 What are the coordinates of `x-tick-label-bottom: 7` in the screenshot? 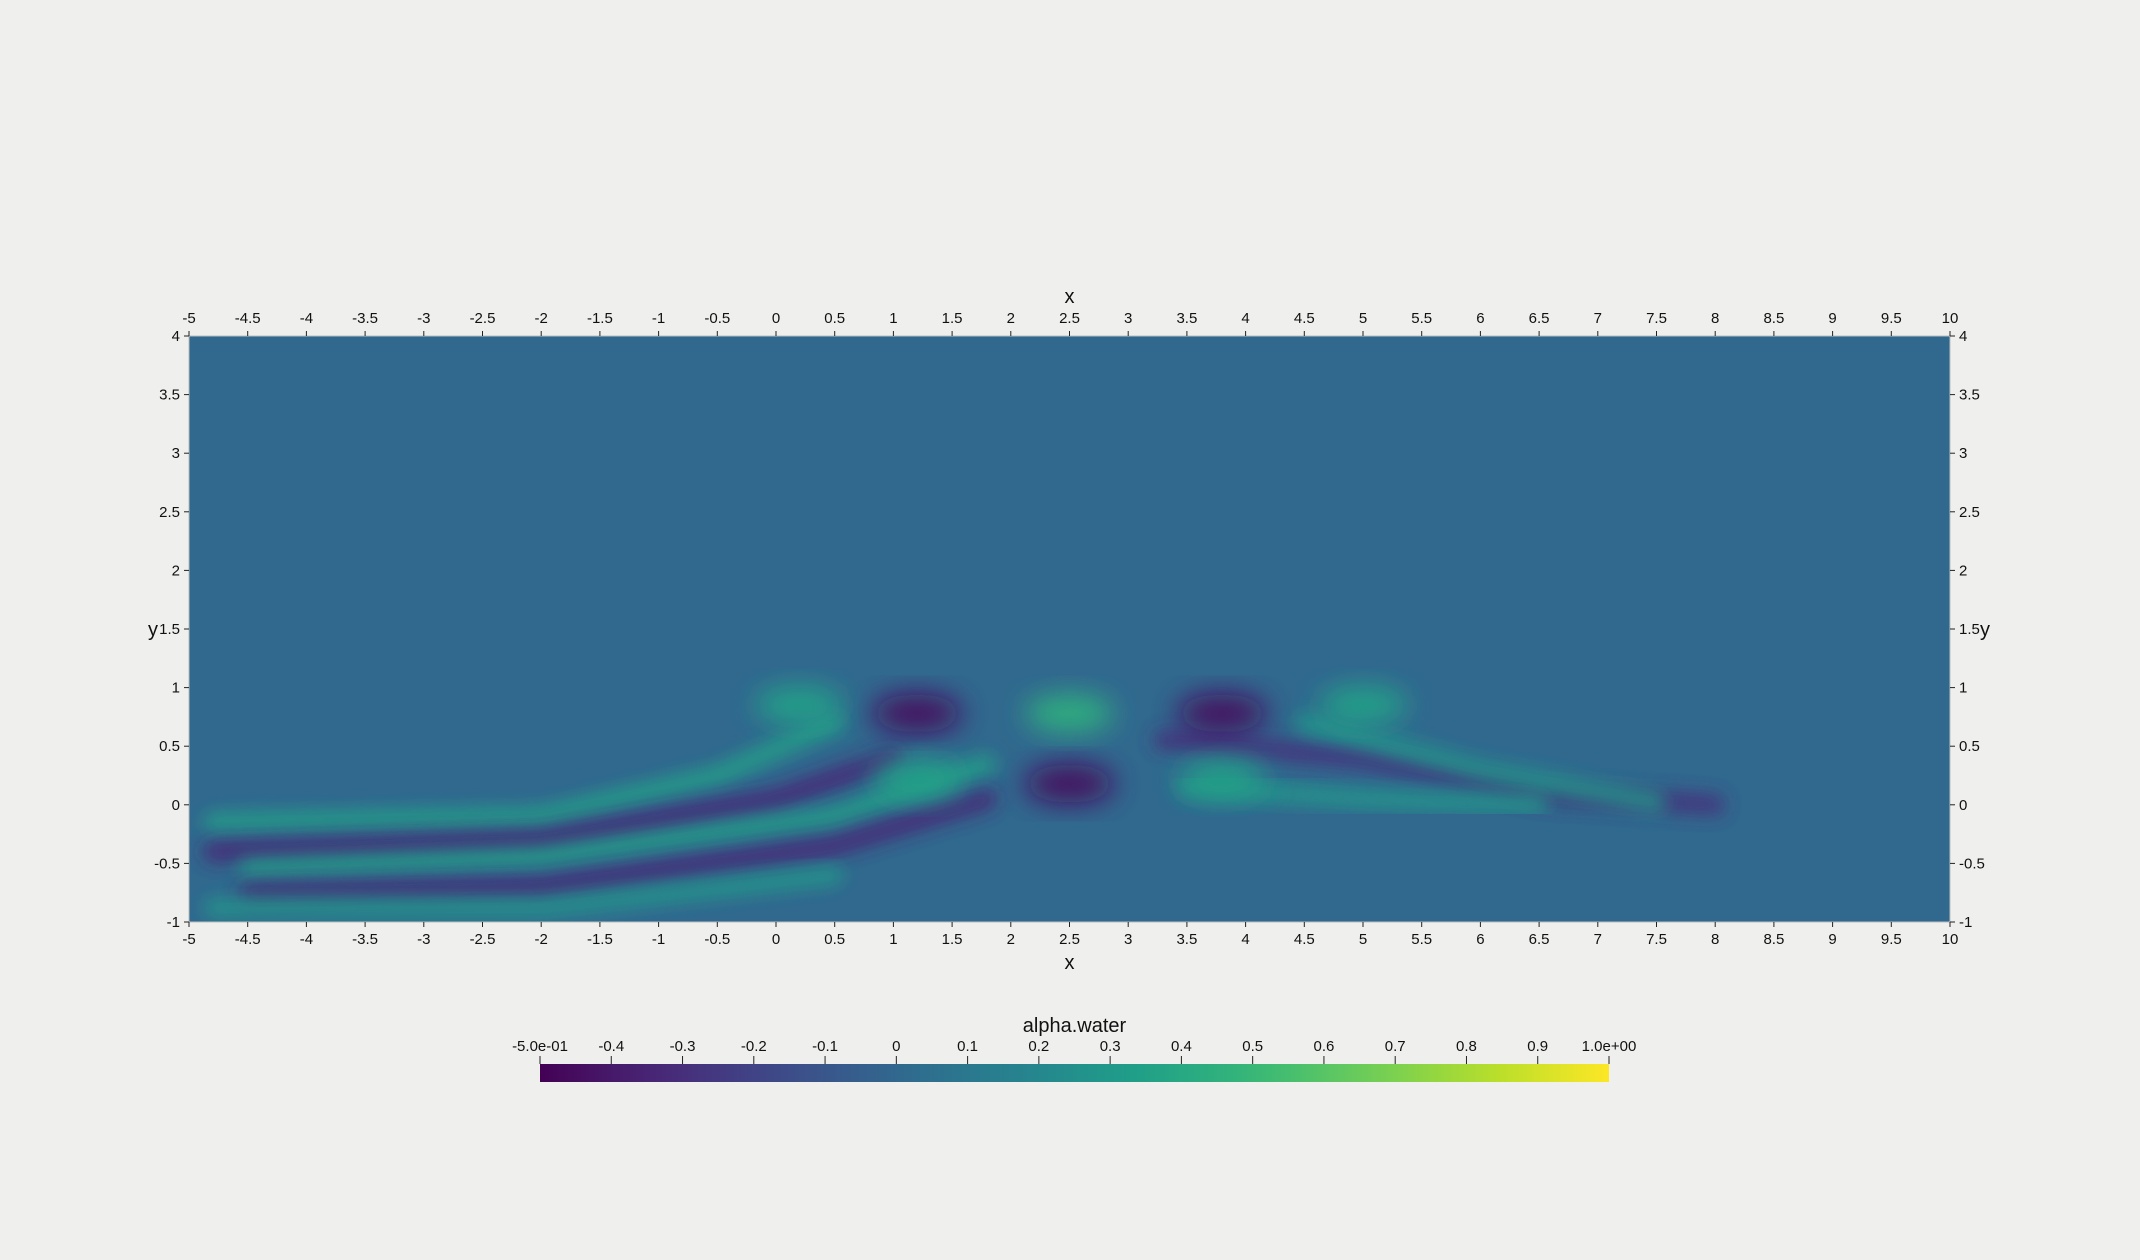 It's located at (1598, 939).